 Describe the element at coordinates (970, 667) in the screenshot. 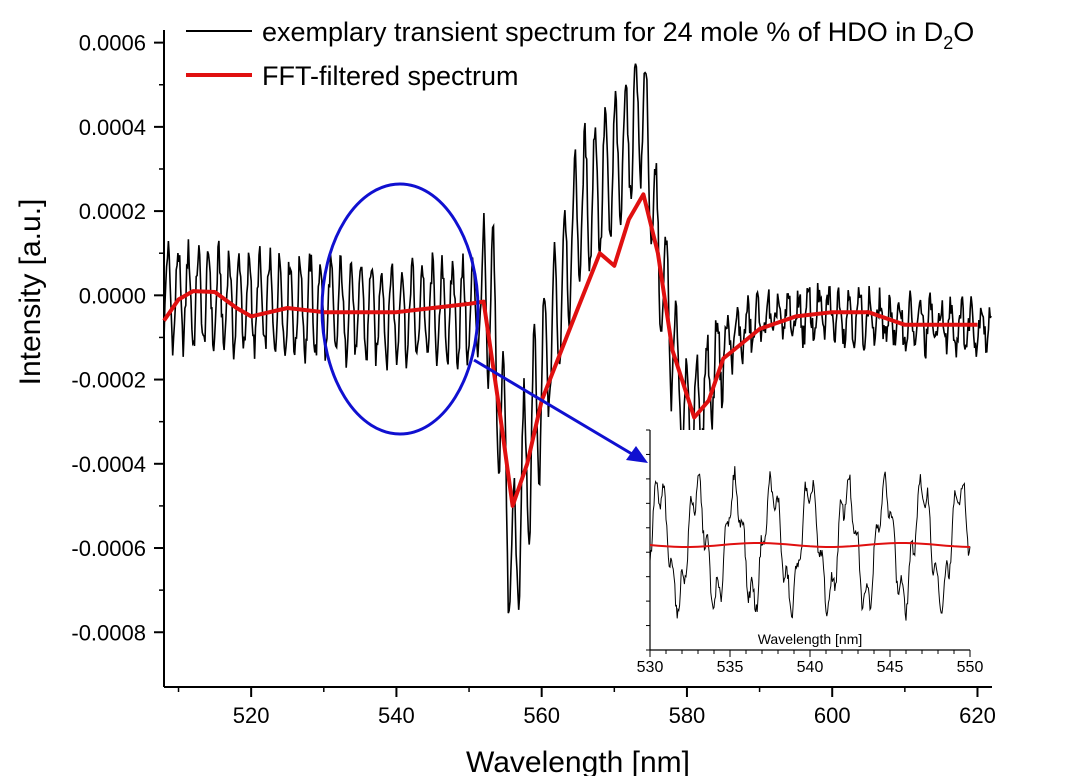

I see `inset-x-tick-label: 550` at that location.